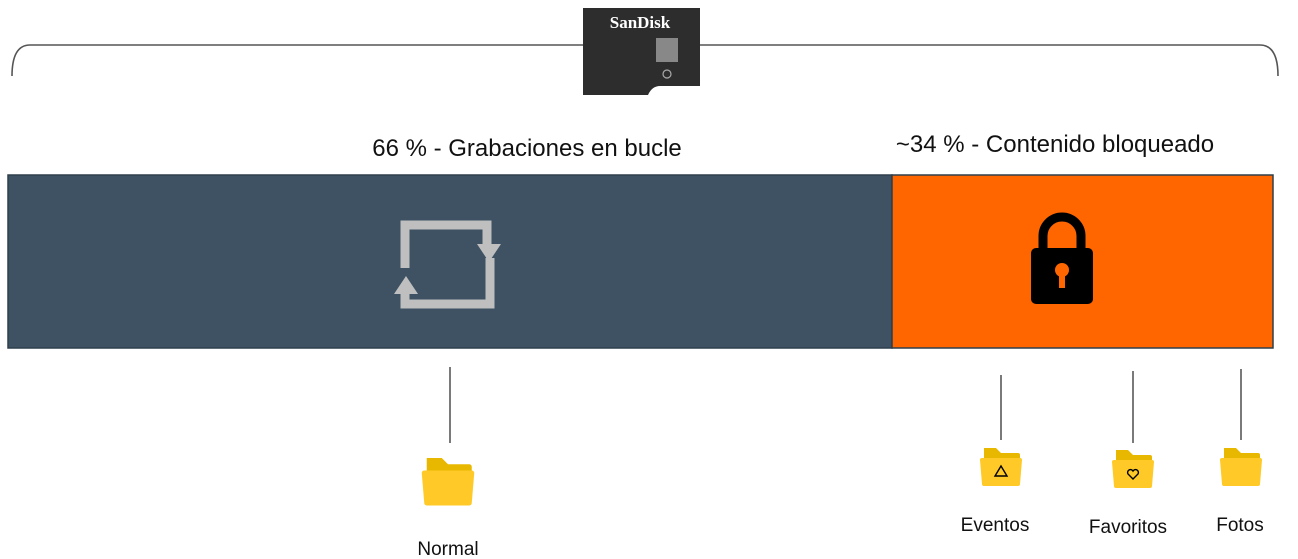 Image resolution: width=1298 pixels, height=559 pixels. Describe the element at coordinates (640, 22) in the screenshot. I see `brand: SanDisk` at that location.